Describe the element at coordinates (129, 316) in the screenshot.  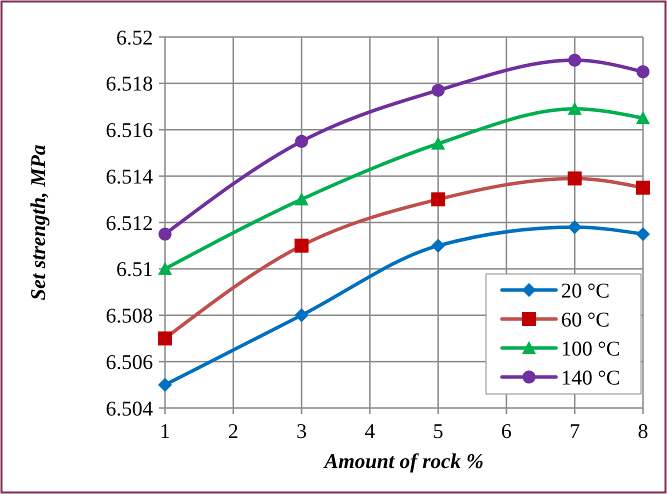
I see `y-tick-label: 6.508` at that location.